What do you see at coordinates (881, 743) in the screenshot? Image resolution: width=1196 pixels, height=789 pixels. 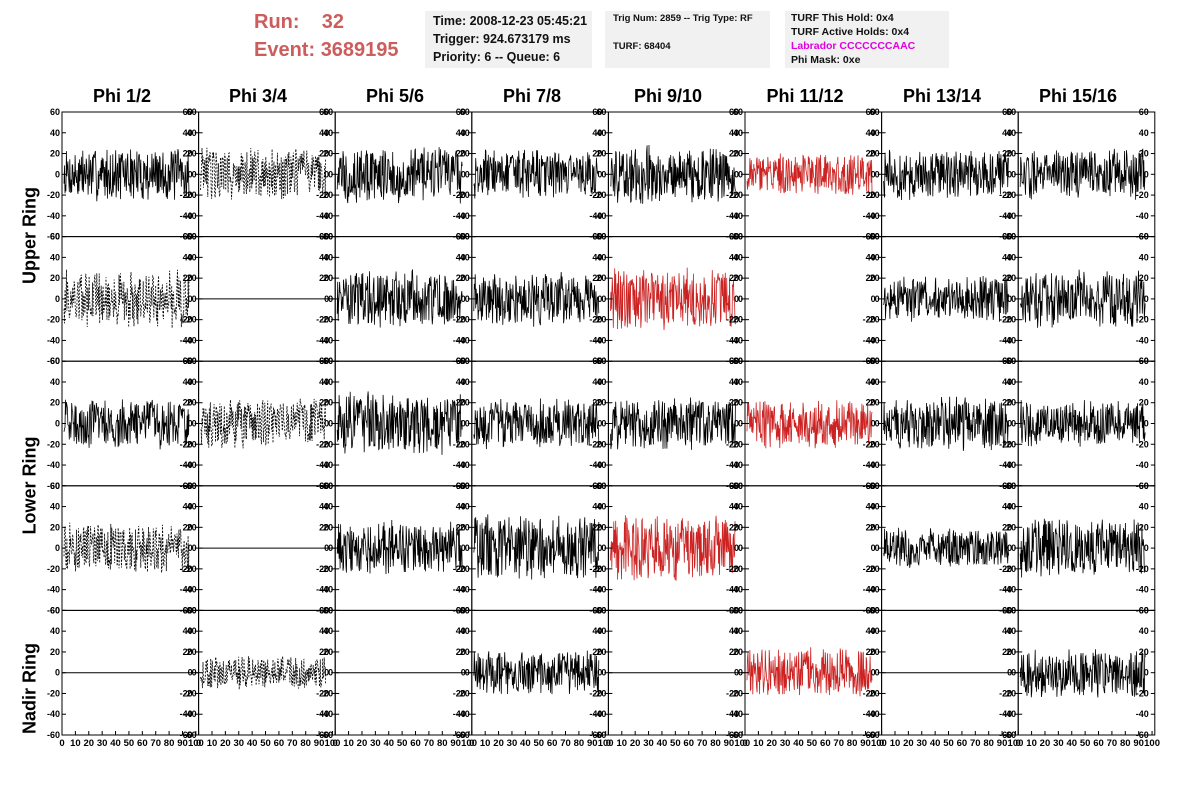 I see `x-tick-label: 0` at bounding box center [881, 743].